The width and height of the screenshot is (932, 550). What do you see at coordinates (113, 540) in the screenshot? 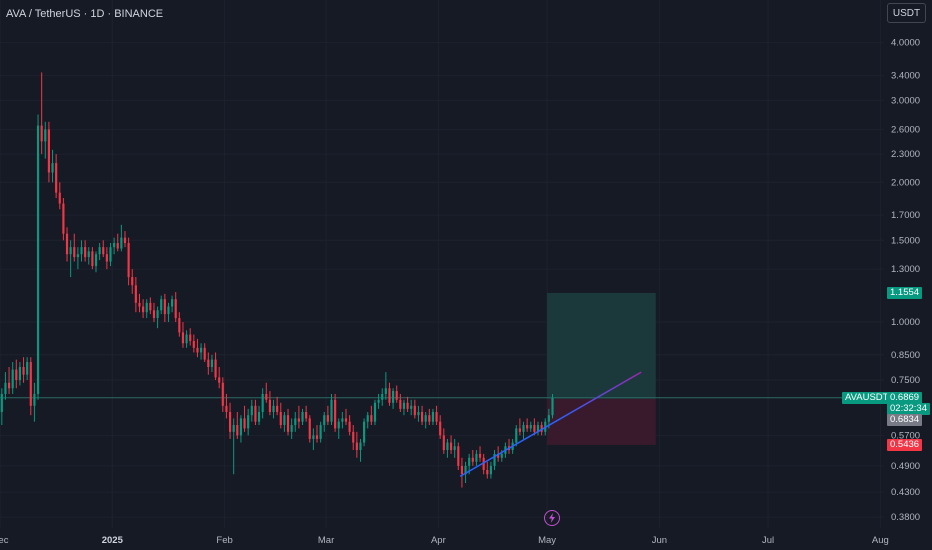
I see `time-axis-label: 2025` at bounding box center [113, 540].